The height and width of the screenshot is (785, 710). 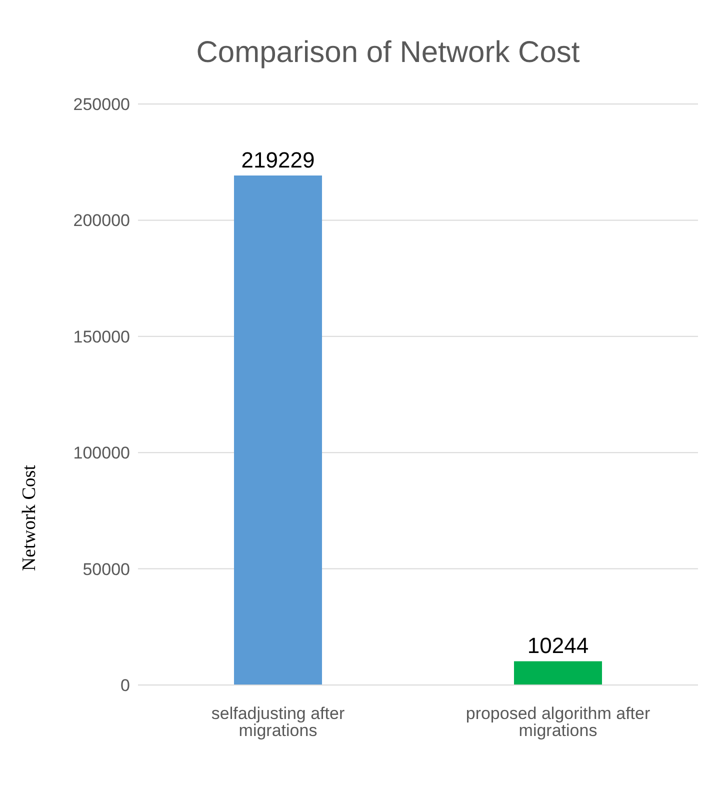 I want to click on x-tick-label: selfadjusting after migrations, so click(x=278, y=722).